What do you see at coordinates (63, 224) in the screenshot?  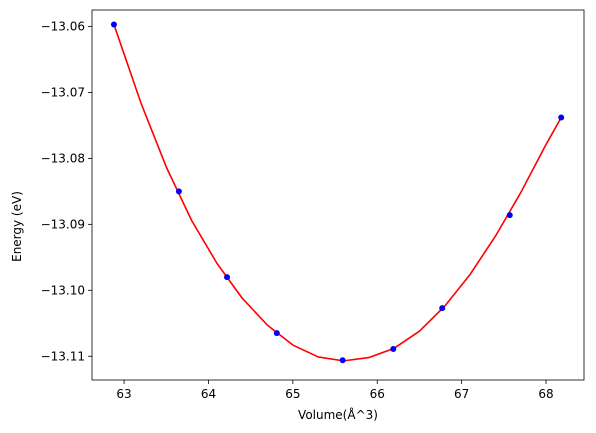 I see `y-tick-label: −13.09` at bounding box center [63, 224].